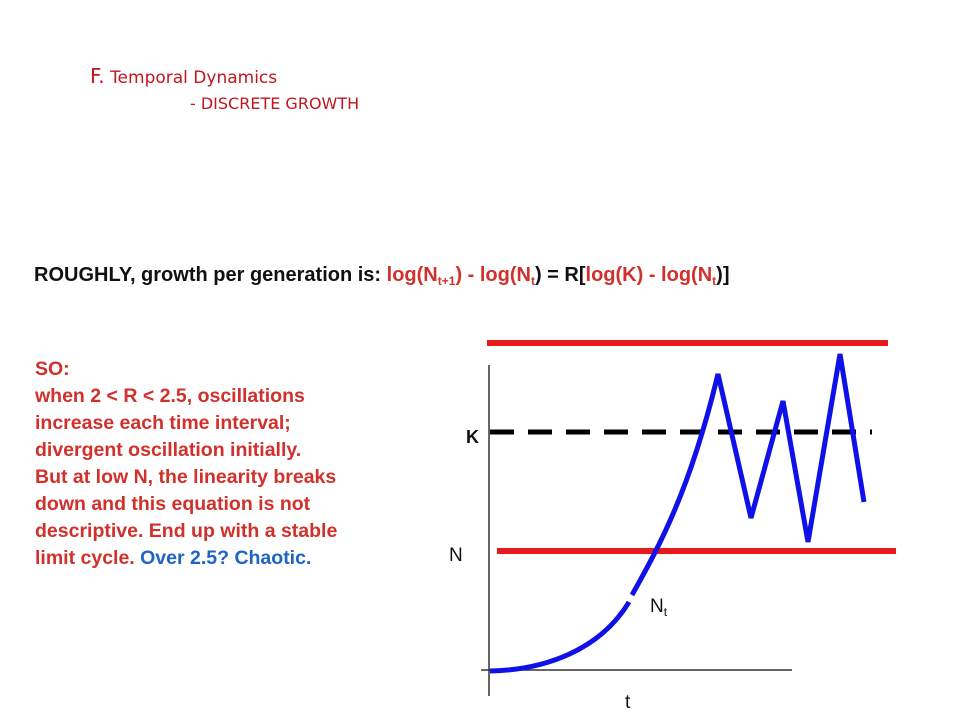  I want to click on equation-equals: ) = R[, so click(560, 275).